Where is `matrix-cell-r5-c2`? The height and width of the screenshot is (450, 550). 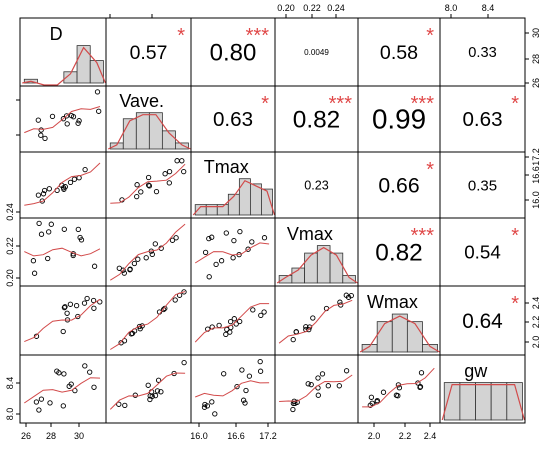
matrix-cell-r5-c2 is located at coordinates (232, 387).